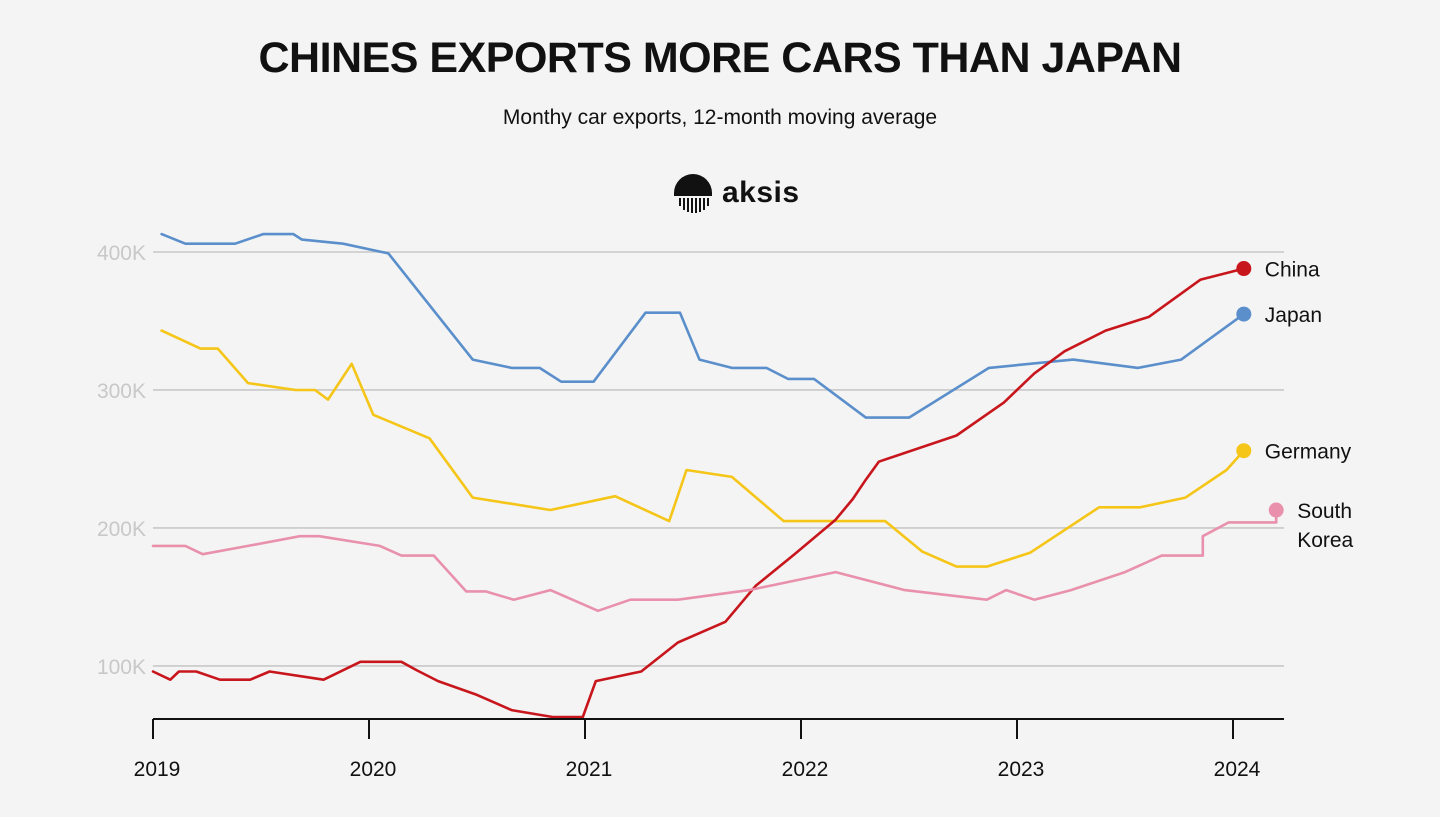 Image resolution: width=1440 pixels, height=817 pixels. What do you see at coordinates (1324, 511) in the screenshot?
I see `legend-label-line: South` at bounding box center [1324, 511].